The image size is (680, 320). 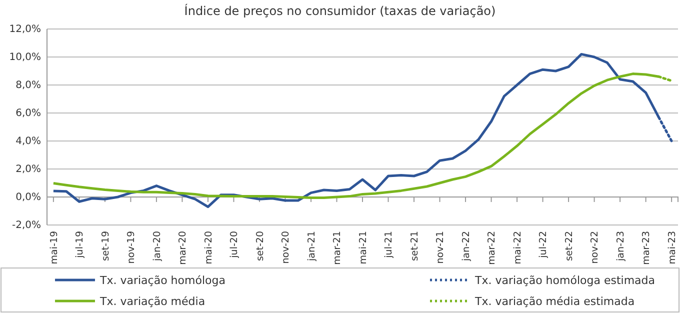 What do you see at coordinates (340, 10) in the screenshot?
I see `chart-title: Índice de preços no consumidor (taxas de variação)` at bounding box center [340, 10].